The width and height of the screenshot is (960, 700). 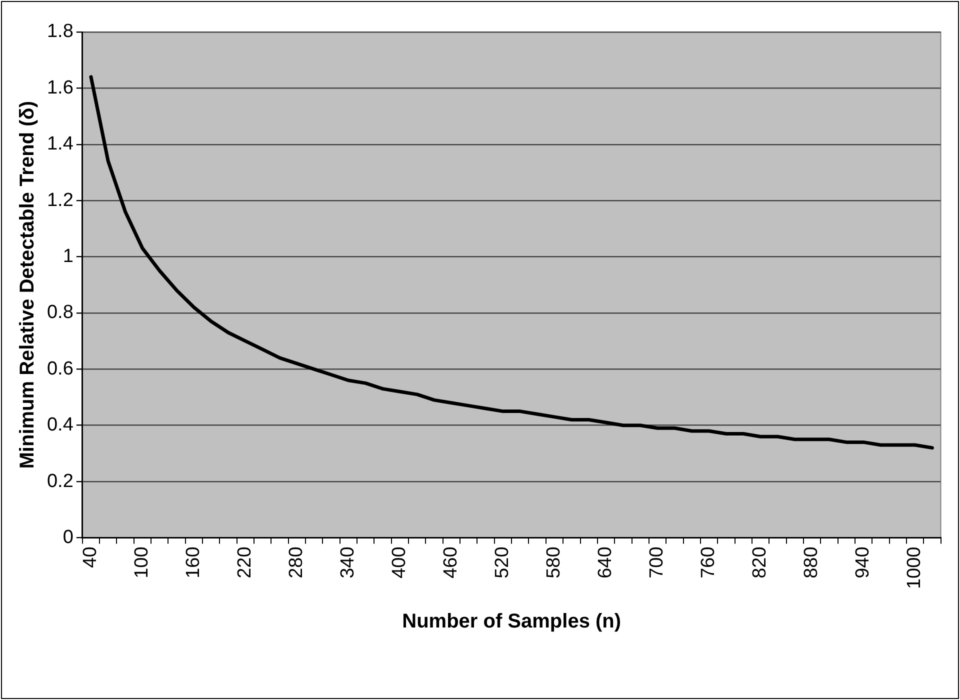 I want to click on x-tick-label: 580, so click(x=554, y=562).